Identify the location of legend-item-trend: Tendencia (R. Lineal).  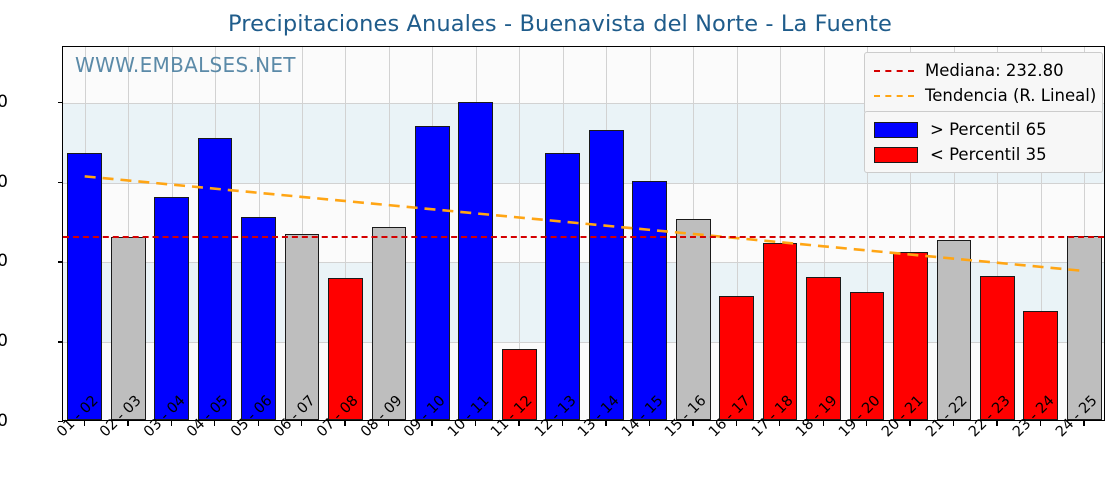
(985, 95).